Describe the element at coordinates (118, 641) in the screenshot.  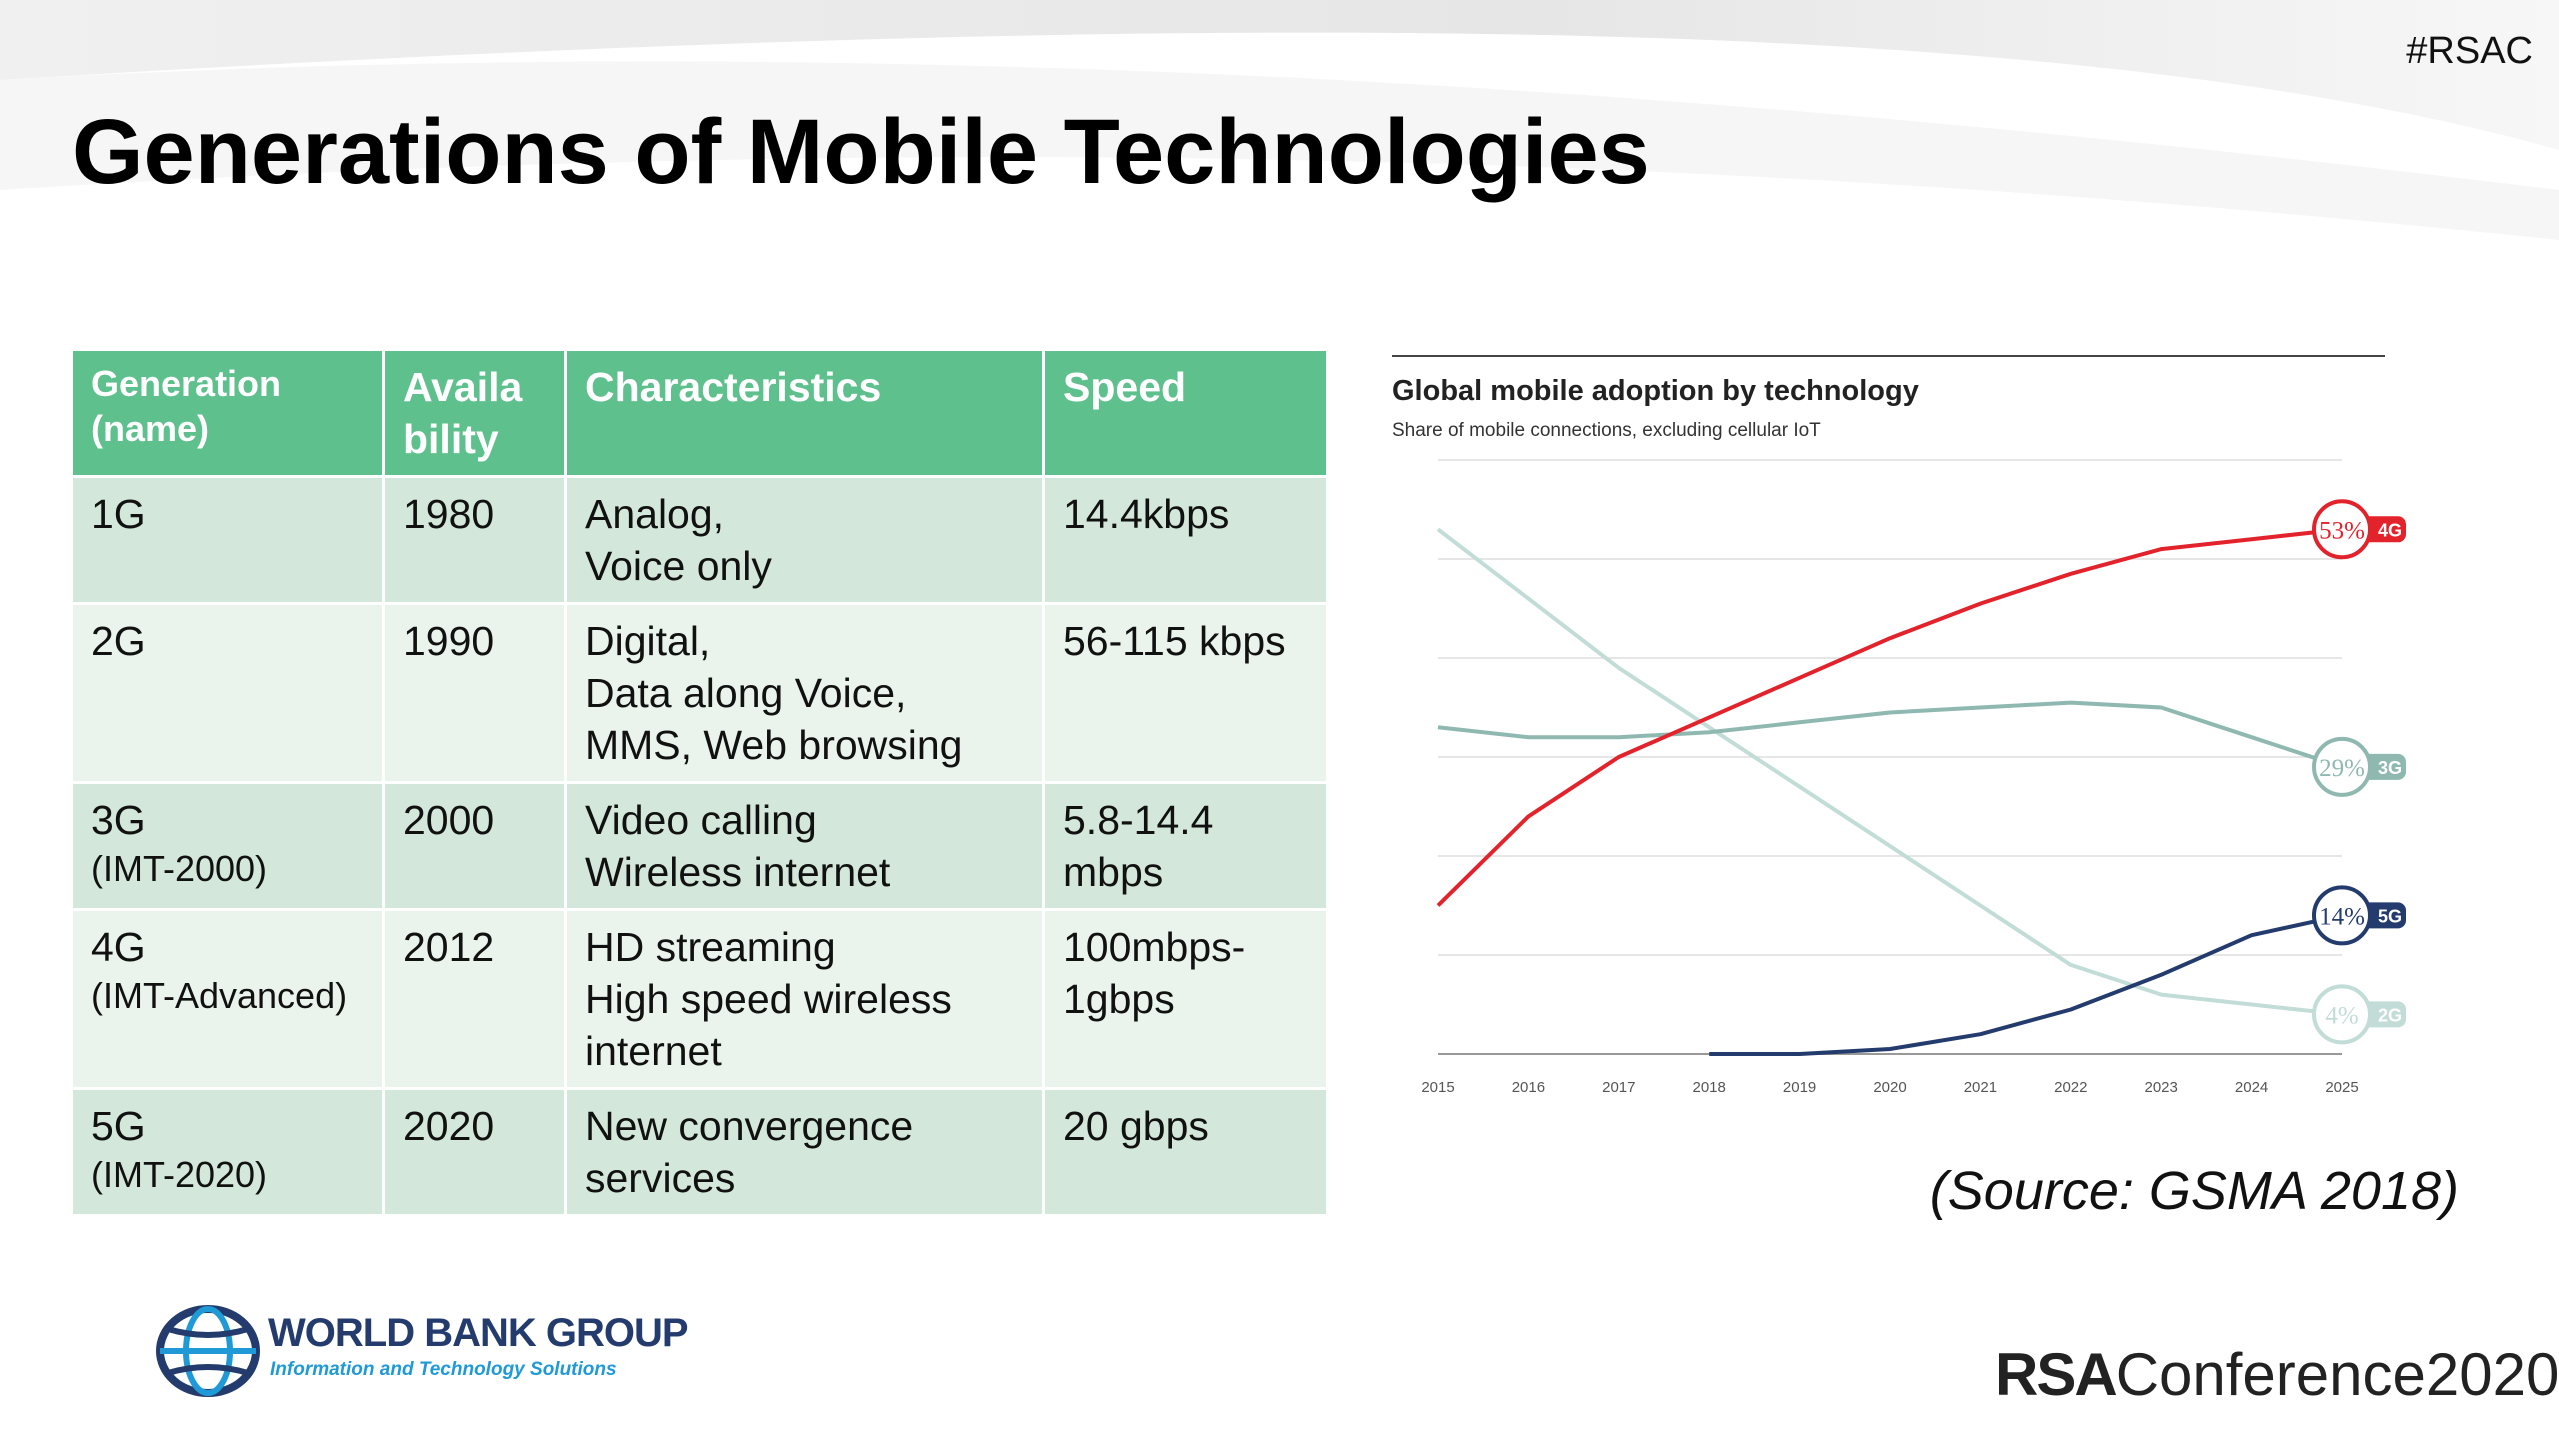
I see `generation-label: 2G` at that location.